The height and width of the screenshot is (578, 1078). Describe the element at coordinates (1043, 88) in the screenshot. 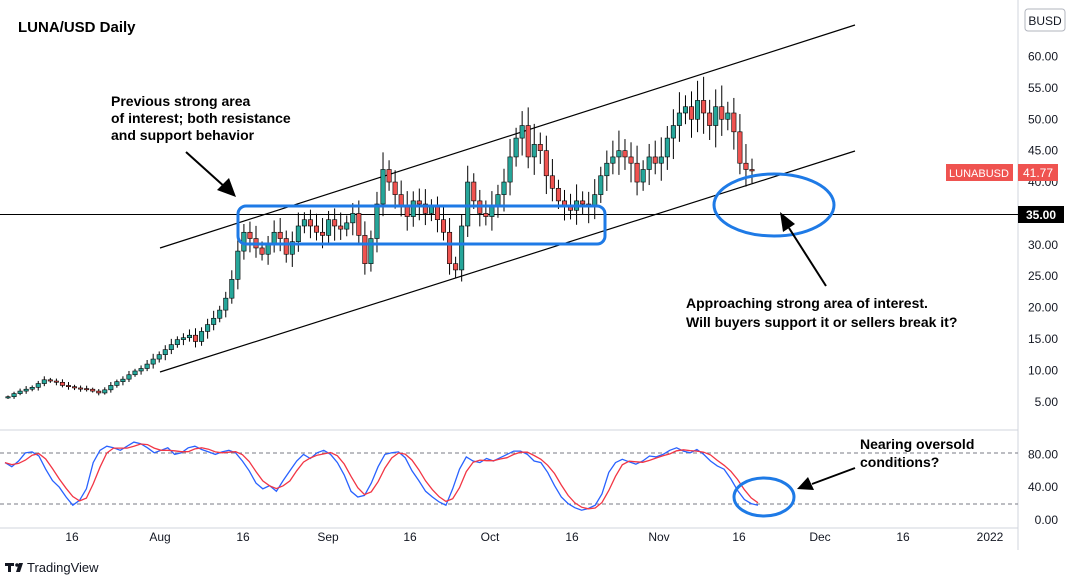

I see `price-tick-label: 55.00` at that location.